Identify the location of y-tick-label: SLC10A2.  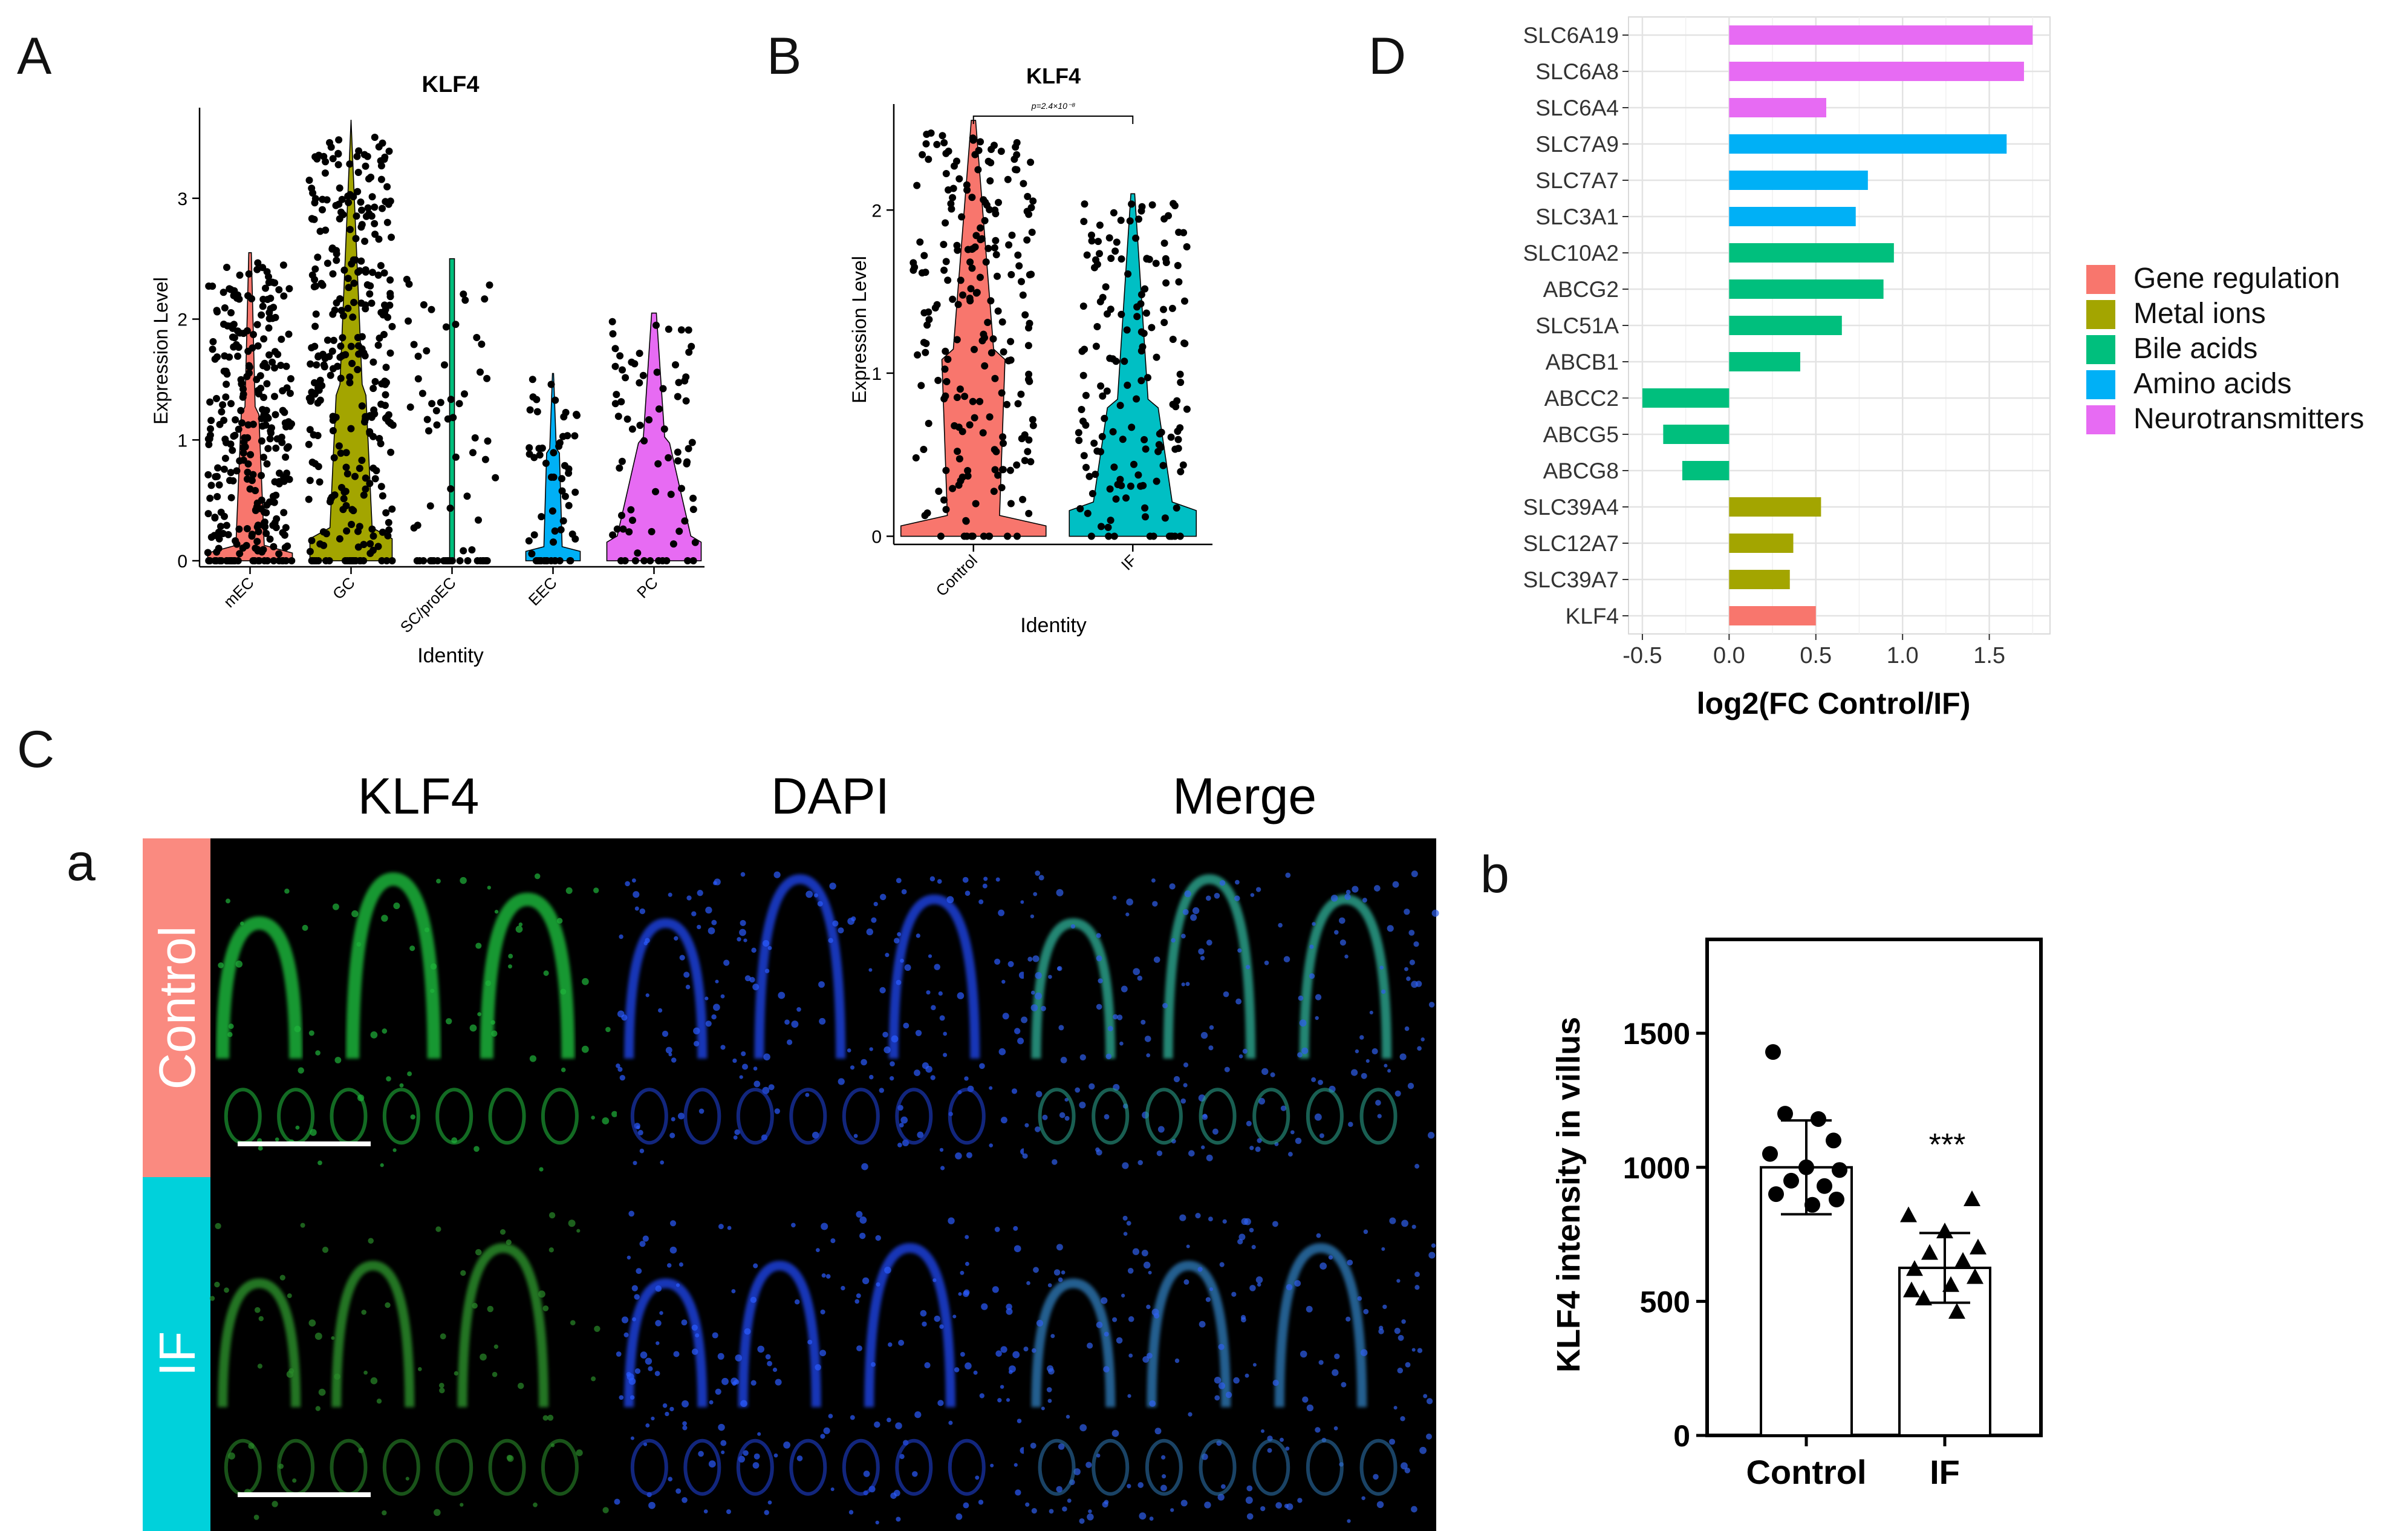
(1571, 253).